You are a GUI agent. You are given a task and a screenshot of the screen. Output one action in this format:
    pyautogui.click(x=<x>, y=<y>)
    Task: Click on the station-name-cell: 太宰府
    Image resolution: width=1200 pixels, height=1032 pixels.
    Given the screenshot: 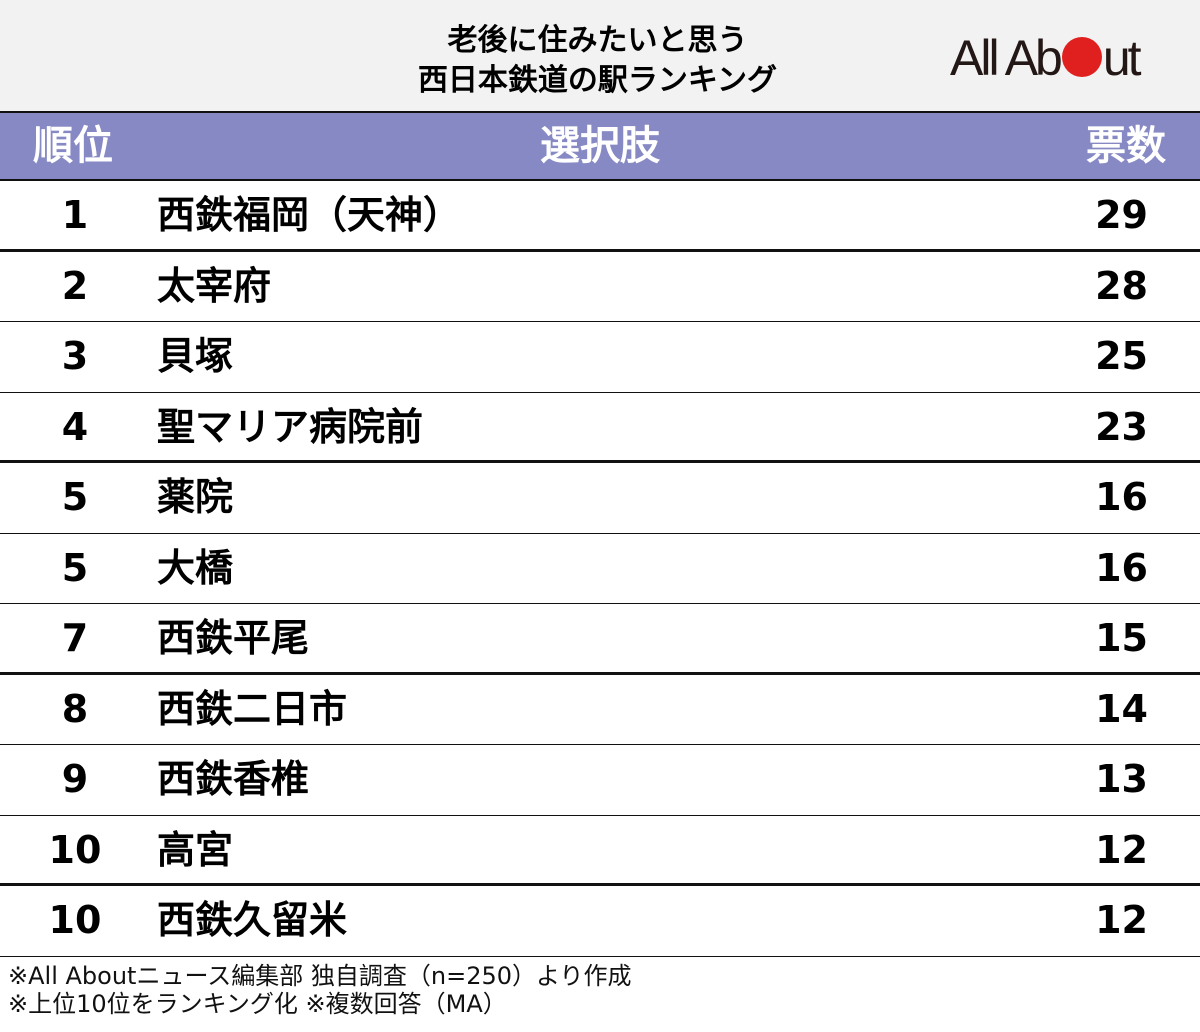 What is the action you would take?
    pyautogui.click(x=214, y=285)
    